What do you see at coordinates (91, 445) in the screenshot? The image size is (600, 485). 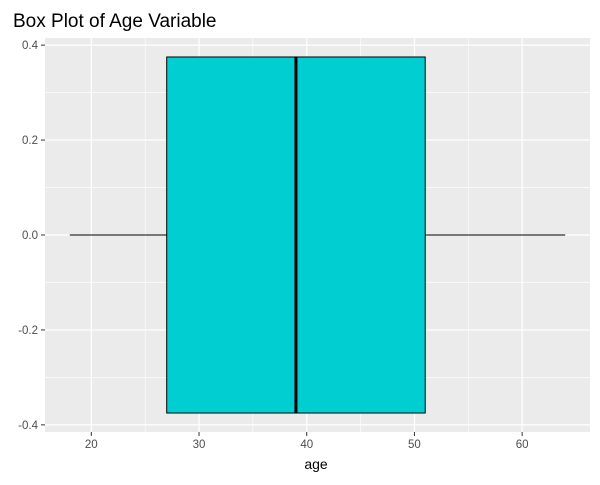 I see `x-tick-label: 20` at bounding box center [91, 445].